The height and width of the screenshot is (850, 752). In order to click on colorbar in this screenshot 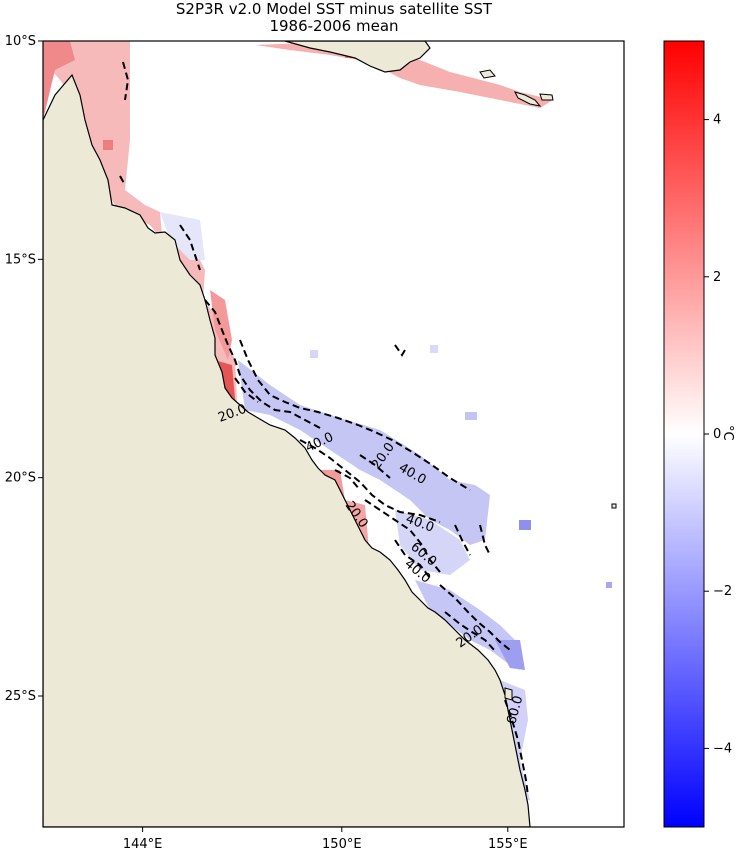, I will do `click(684, 434)`.